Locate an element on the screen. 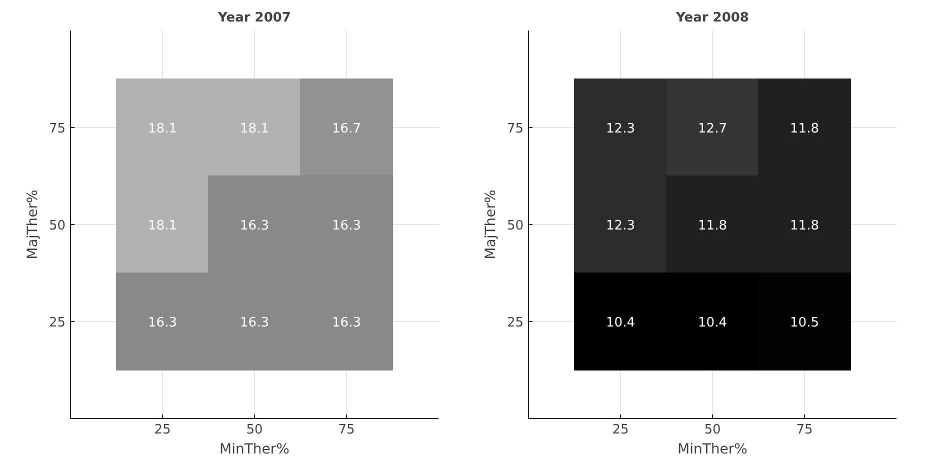 The width and height of the screenshot is (926, 472). data-label: 12.7 is located at coordinates (712, 129).